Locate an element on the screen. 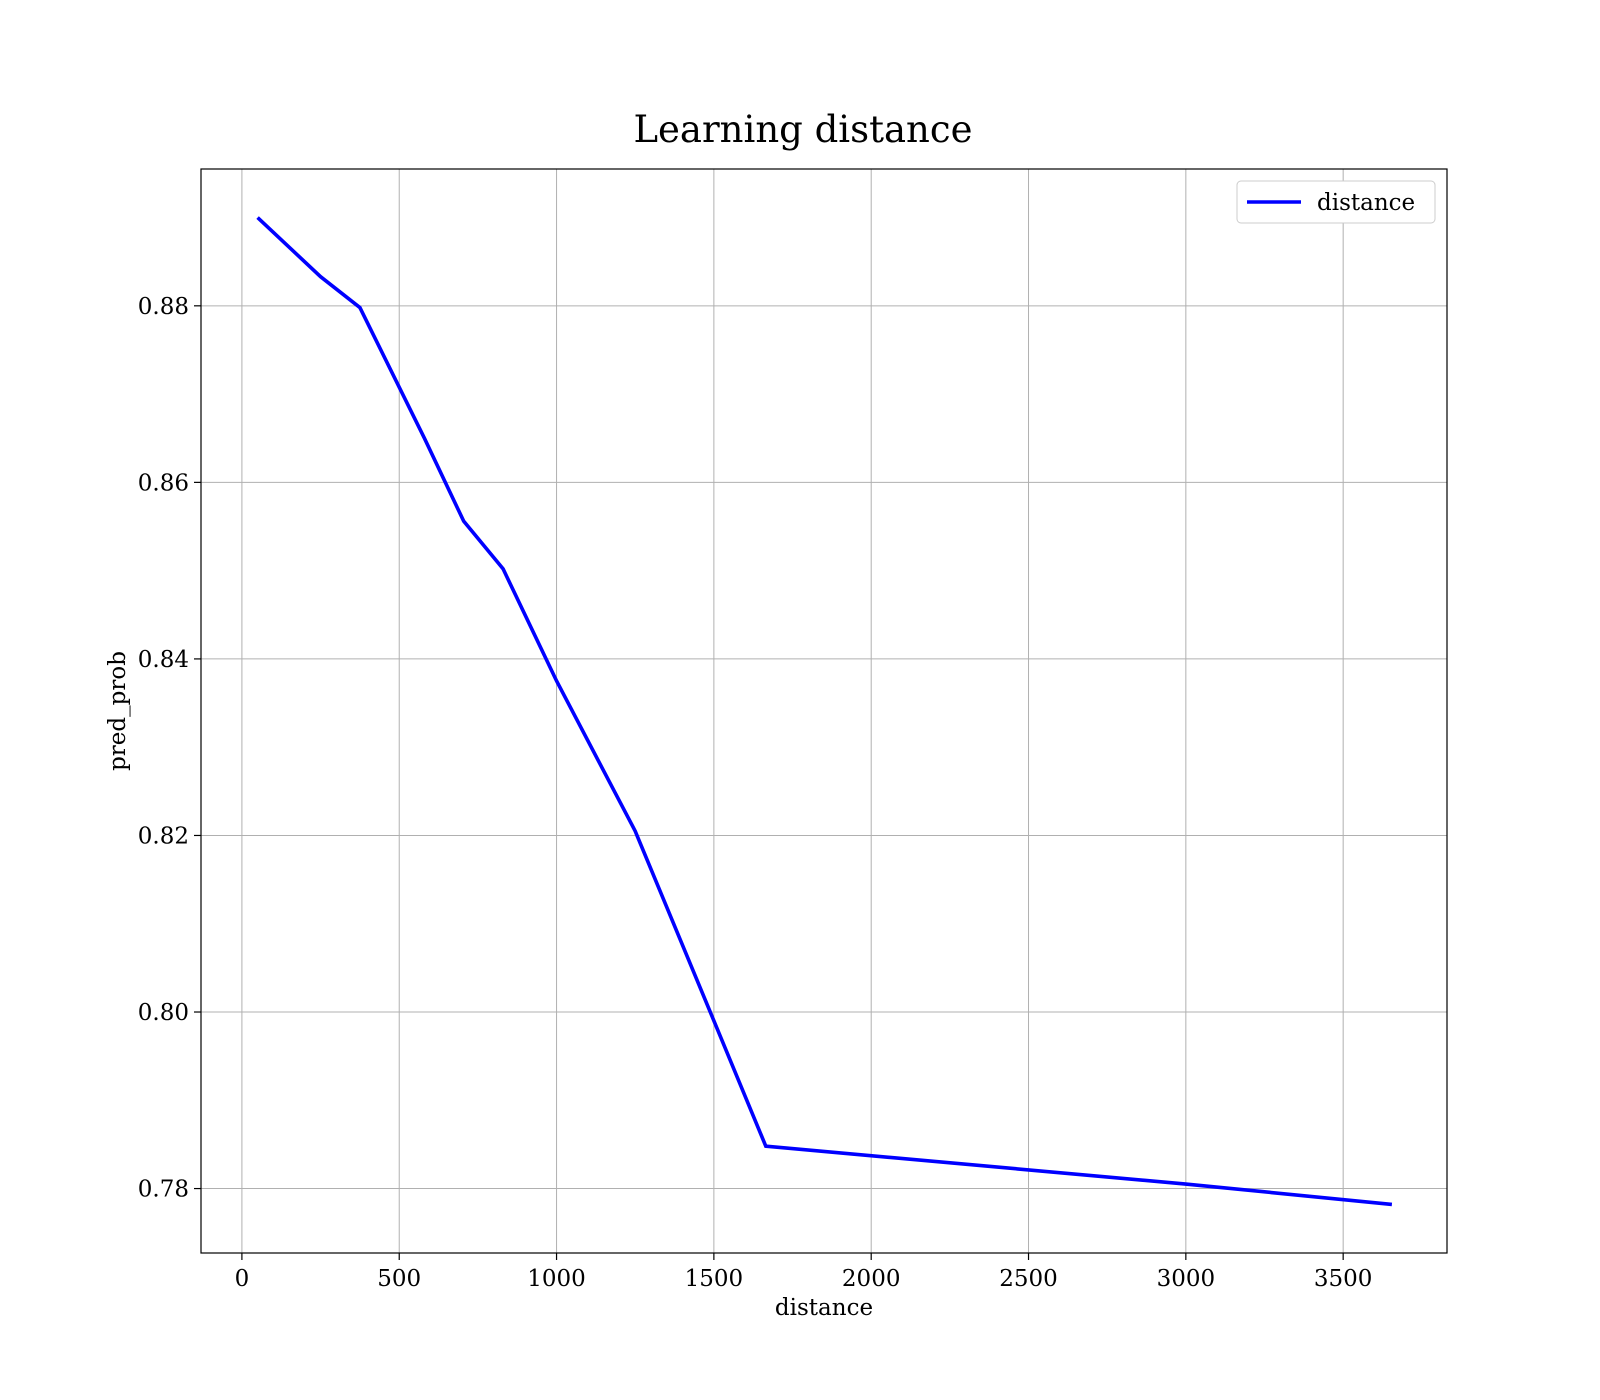 This screenshot has height=1400, width=1600. x-tick-label: 0 is located at coordinates (242, 1279).